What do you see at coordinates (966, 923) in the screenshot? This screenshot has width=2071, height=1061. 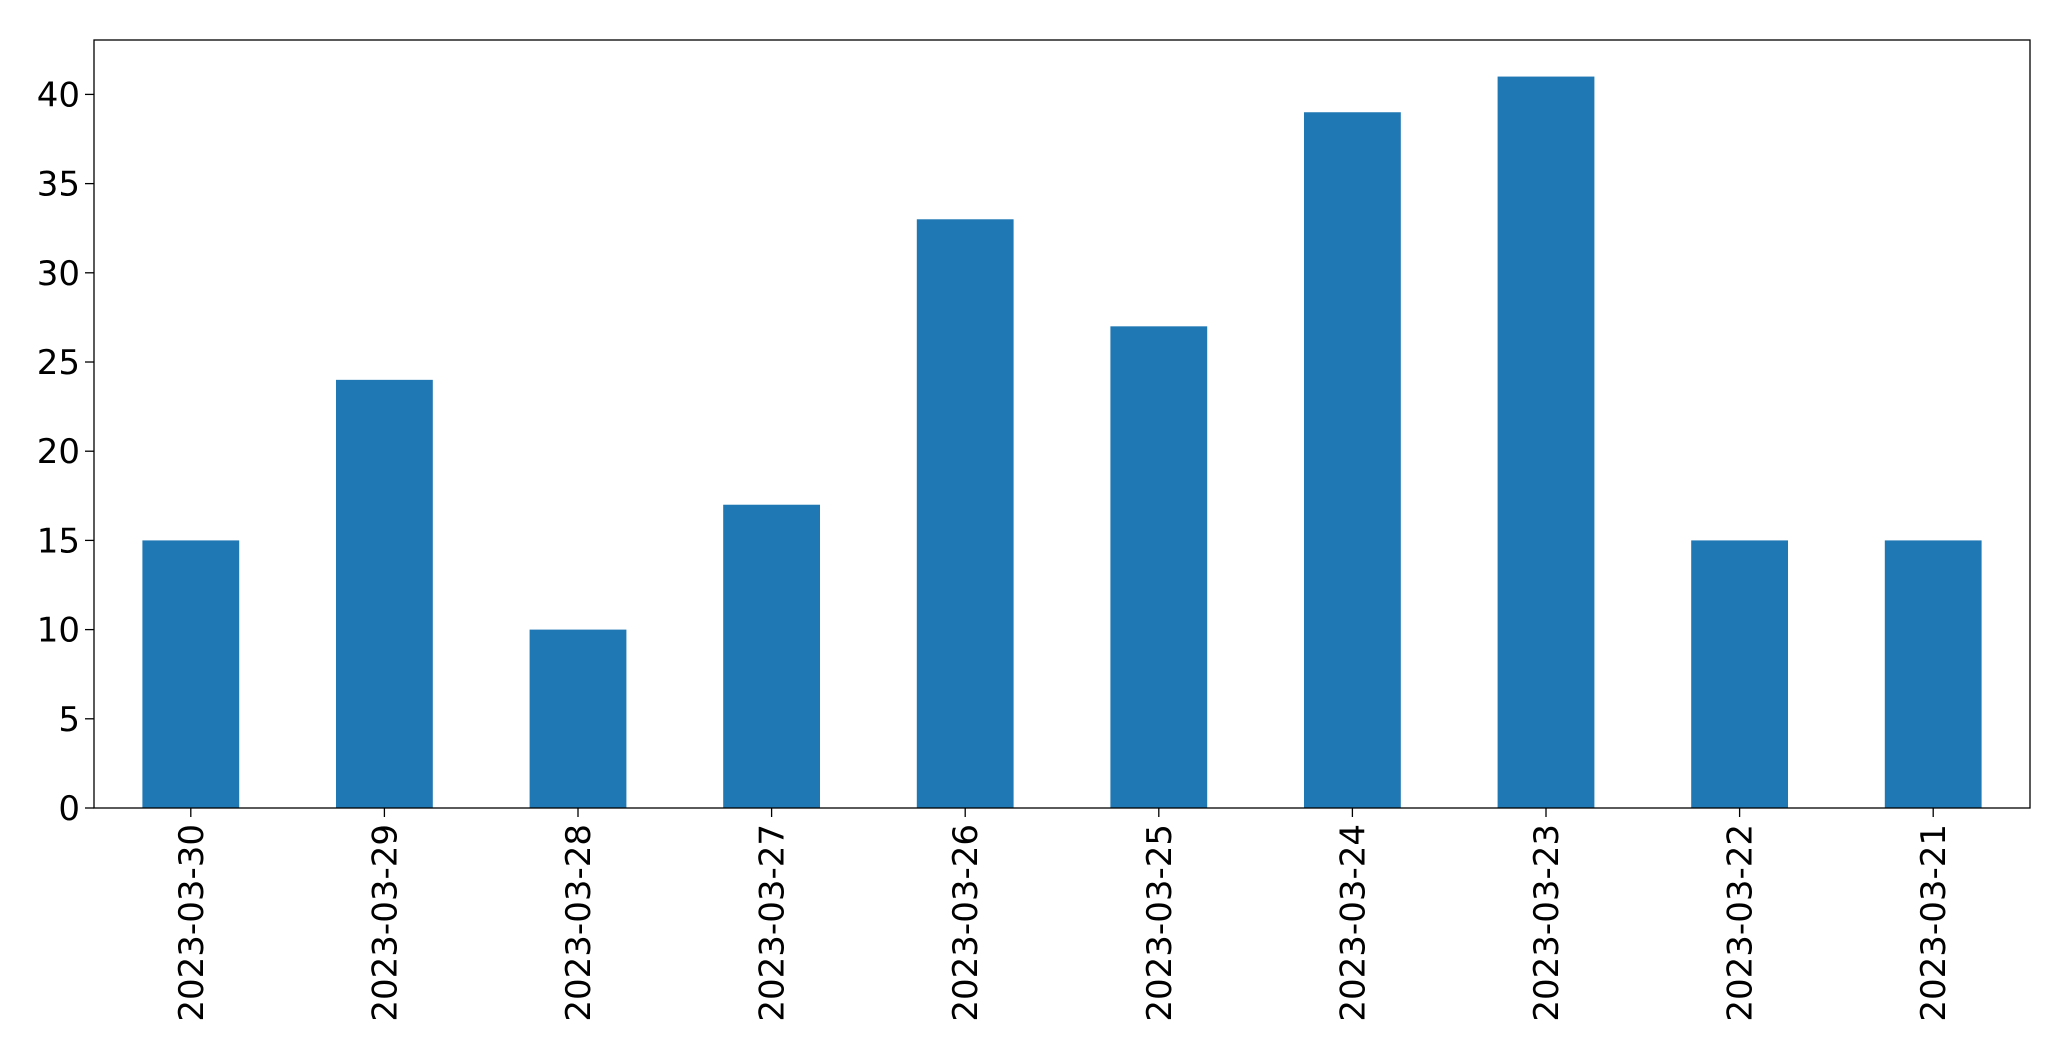 I see `x-tick-label: 2023-03-26` at bounding box center [966, 923].